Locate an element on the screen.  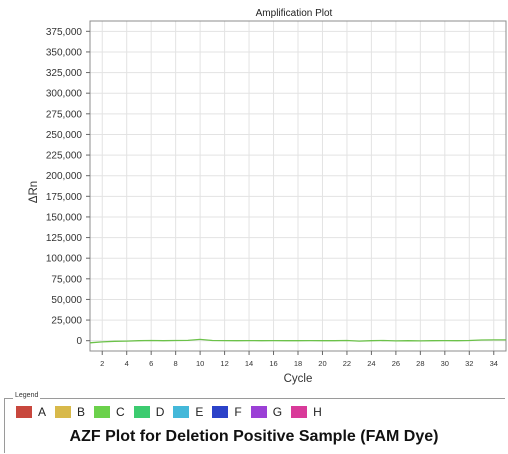
y-tick-label-5: 125,000 is located at coordinates (64, 238).